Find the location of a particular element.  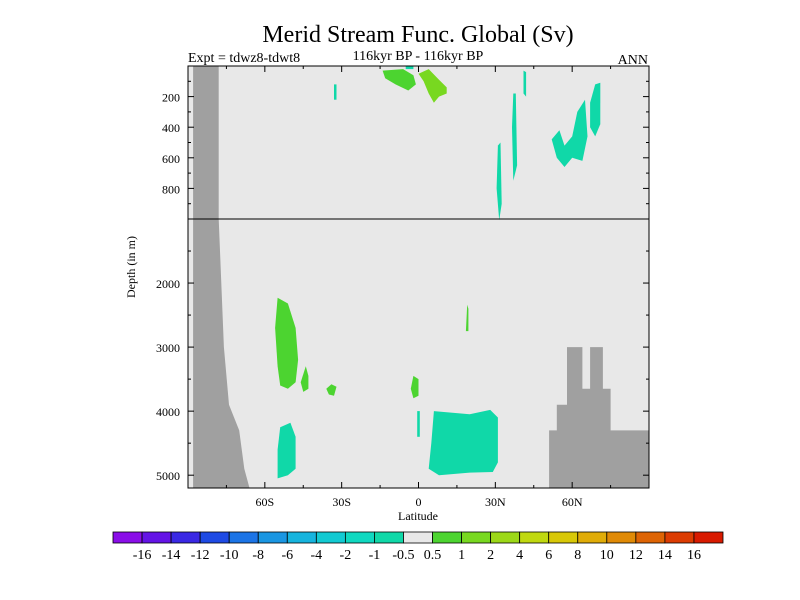

y-tick-label-5: 3000 is located at coordinates (168, 348).